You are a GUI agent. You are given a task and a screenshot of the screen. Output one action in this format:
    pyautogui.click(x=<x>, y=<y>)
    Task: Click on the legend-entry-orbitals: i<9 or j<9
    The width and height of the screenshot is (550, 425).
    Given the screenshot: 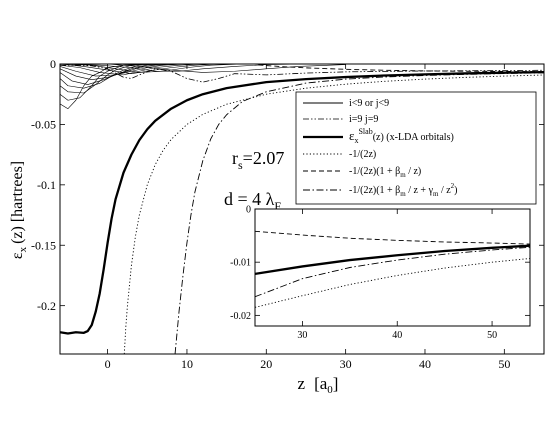 What is the action you would take?
    pyautogui.click(x=369, y=103)
    